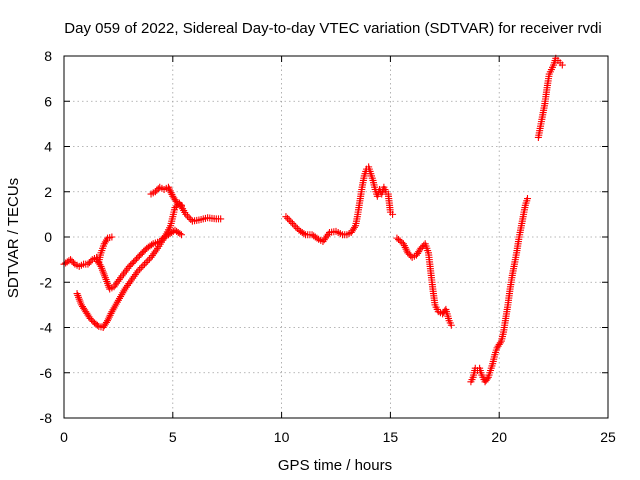 This screenshot has height=480, width=640. What do you see at coordinates (48, 101) in the screenshot?
I see `y-tick-label: 6` at bounding box center [48, 101].